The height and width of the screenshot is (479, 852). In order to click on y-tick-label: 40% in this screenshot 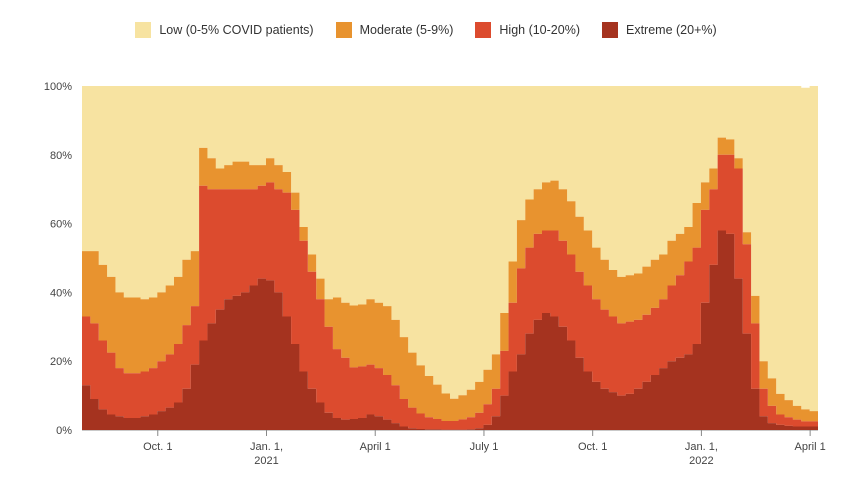, I will do `click(61, 293)`.